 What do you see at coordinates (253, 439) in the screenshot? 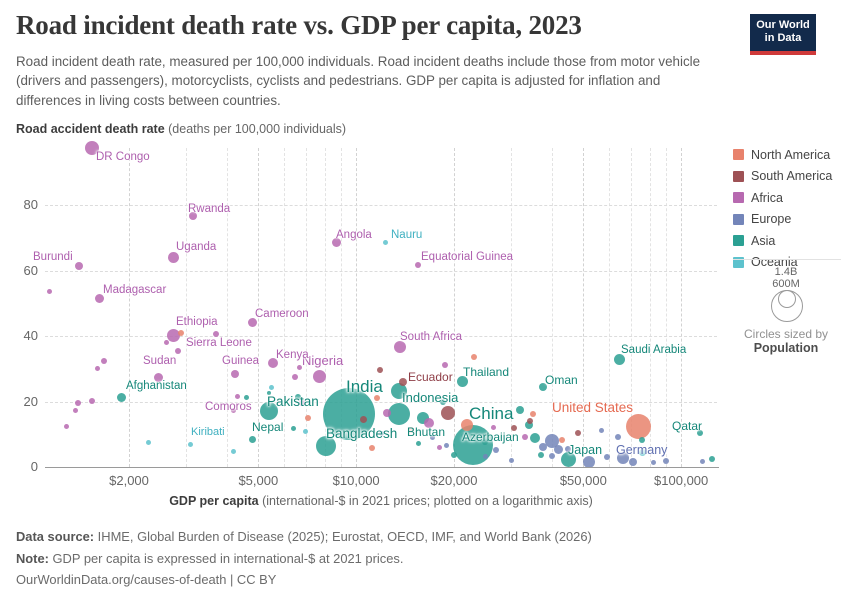
I see `data-point-nepal` at bounding box center [253, 439].